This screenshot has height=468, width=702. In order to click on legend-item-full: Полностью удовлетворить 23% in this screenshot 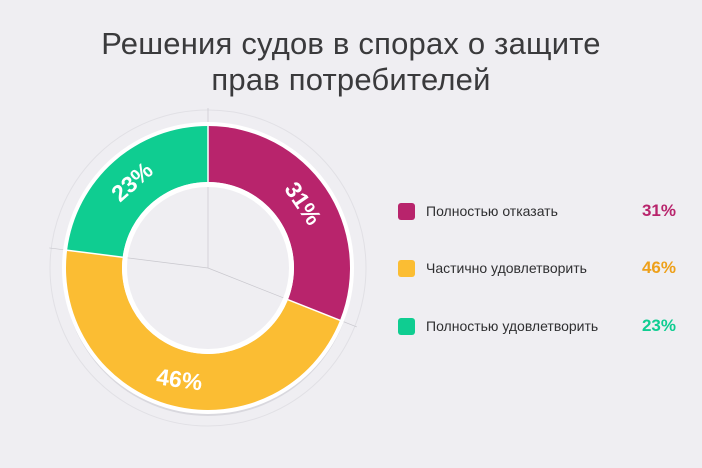, I will do `click(537, 326)`.